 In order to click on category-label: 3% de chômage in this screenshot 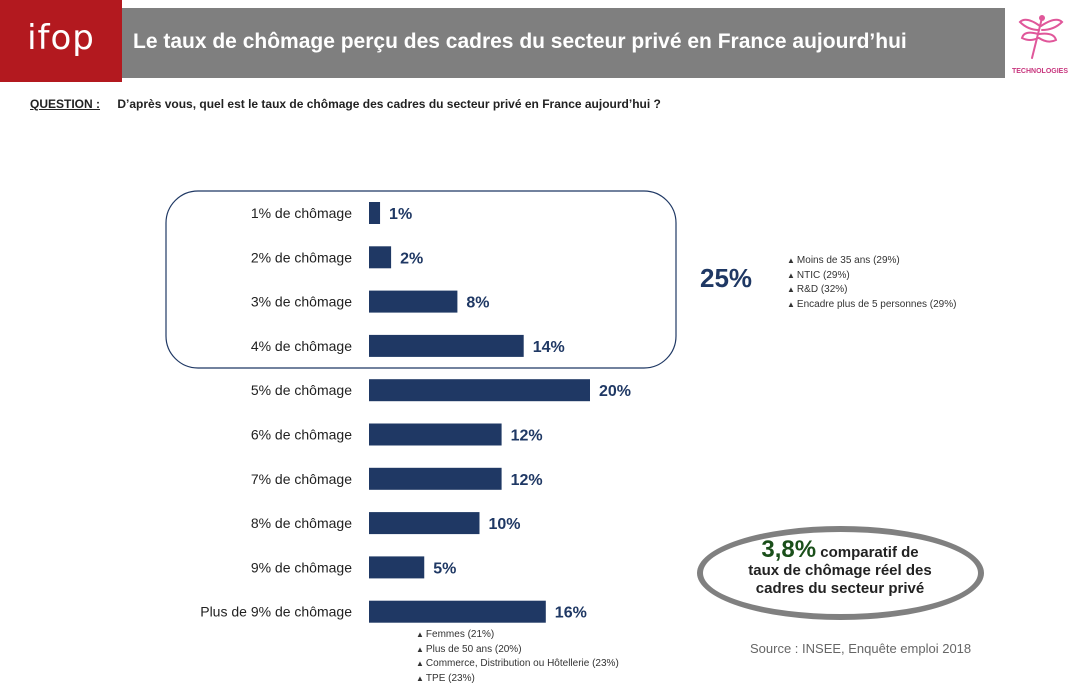, I will do `click(301, 302)`.